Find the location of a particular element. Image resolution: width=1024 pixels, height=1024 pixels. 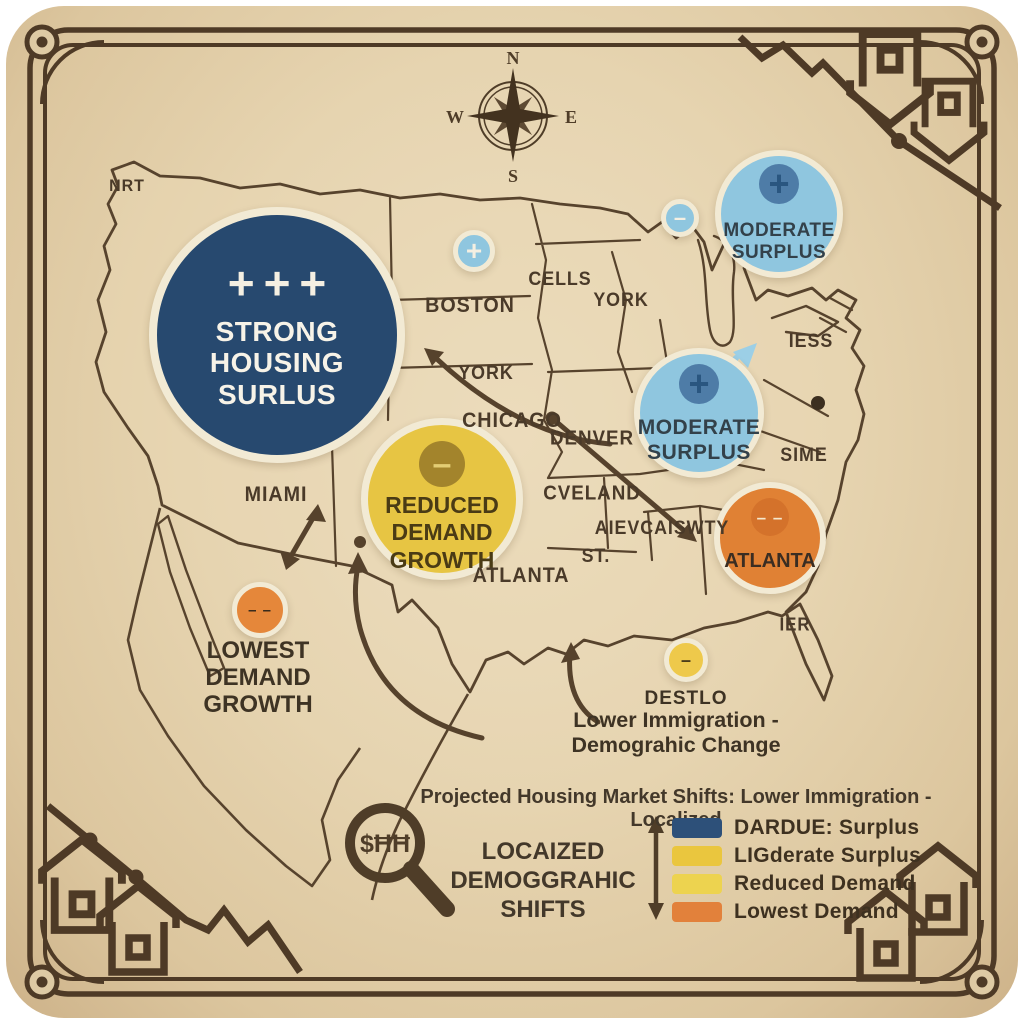

marker-moderate-surplus-northeast: + MODERATE SURPLUS is located at coordinates (779, 214).